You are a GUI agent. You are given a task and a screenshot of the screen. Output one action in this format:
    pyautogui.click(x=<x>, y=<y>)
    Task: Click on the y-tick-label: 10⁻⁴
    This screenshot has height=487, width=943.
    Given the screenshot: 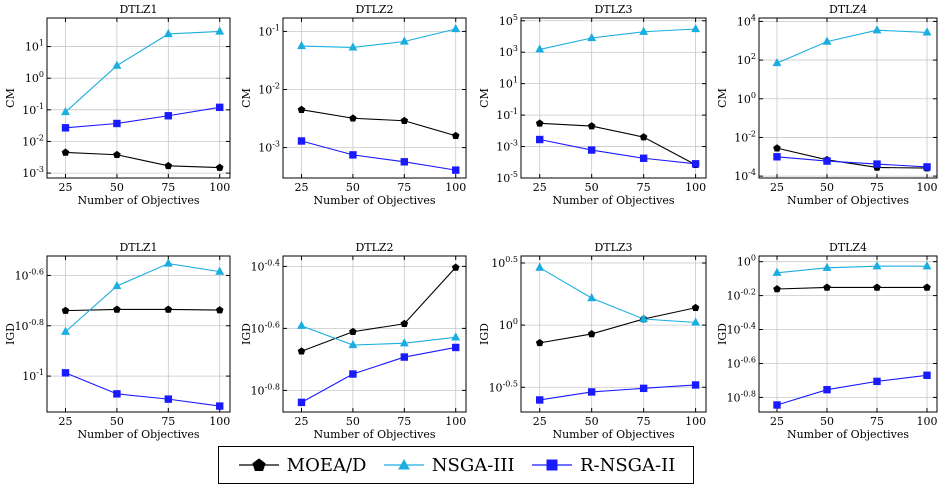 What is the action you would take?
    pyautogui.click(x=745, y=175)
    